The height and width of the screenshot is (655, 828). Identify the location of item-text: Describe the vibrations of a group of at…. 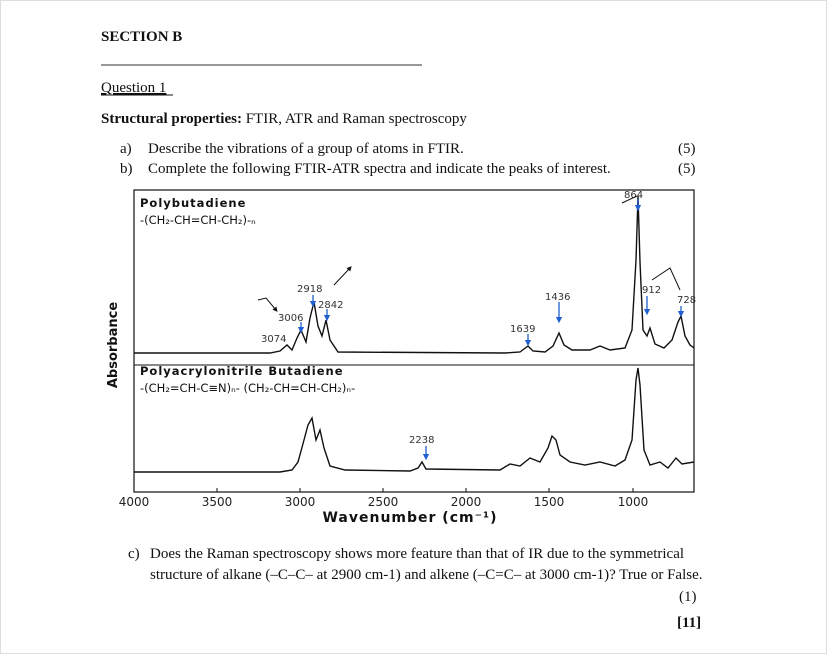
(306, 149).